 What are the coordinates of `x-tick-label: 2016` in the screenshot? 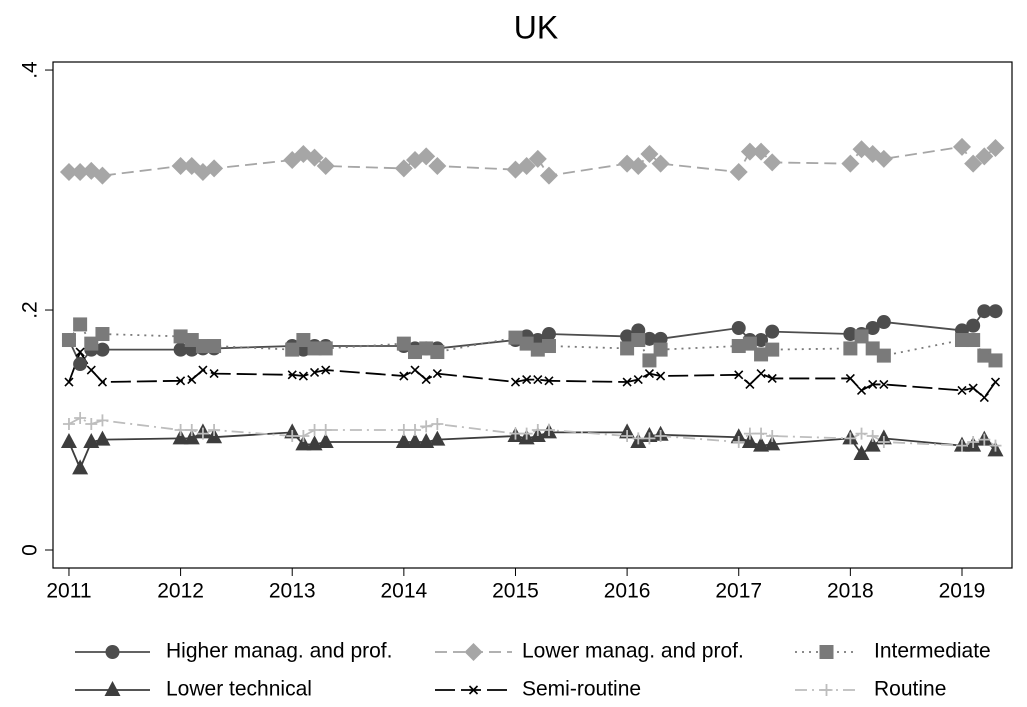 It's located at (627, 591).